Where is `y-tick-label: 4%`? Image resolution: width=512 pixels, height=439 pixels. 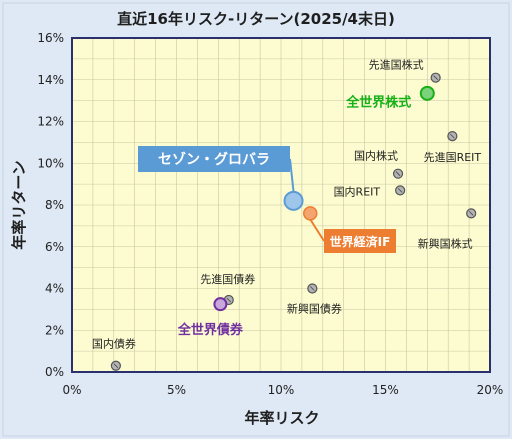
y-tick-label: 4% is located at coordinates (54, 289).